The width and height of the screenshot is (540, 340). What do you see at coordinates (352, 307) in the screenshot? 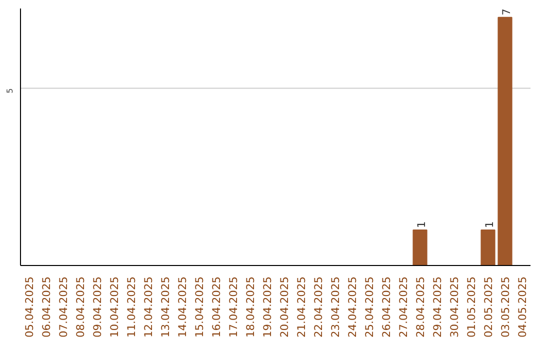
I see `x-tick-label: 24.04.2025` at bounding box center [352, 307].